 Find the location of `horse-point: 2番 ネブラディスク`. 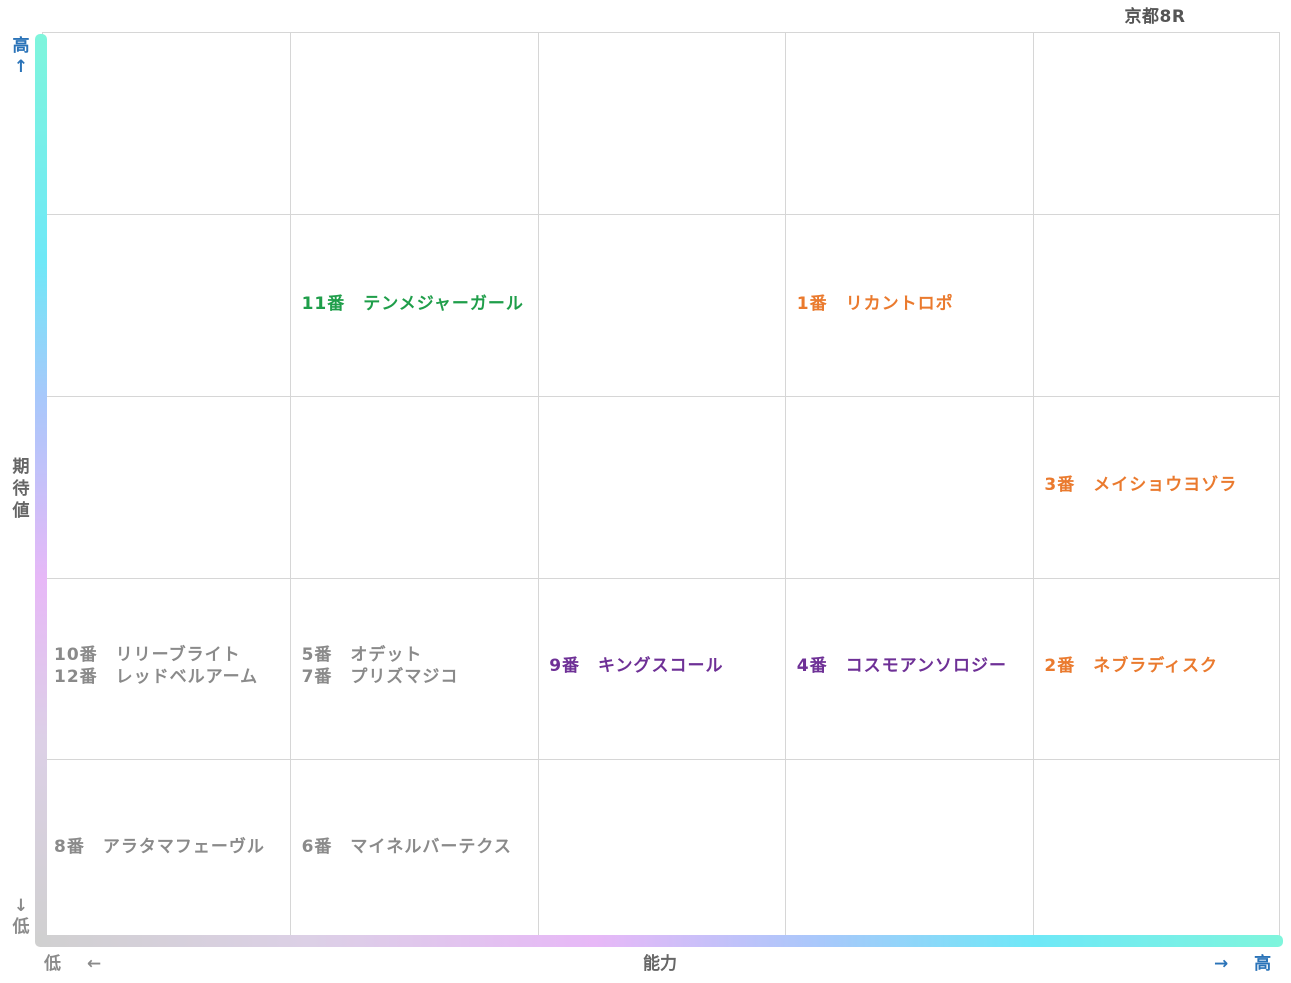

horse-point: 2番 ネブラディスク is located at coordinates (1161, 666).